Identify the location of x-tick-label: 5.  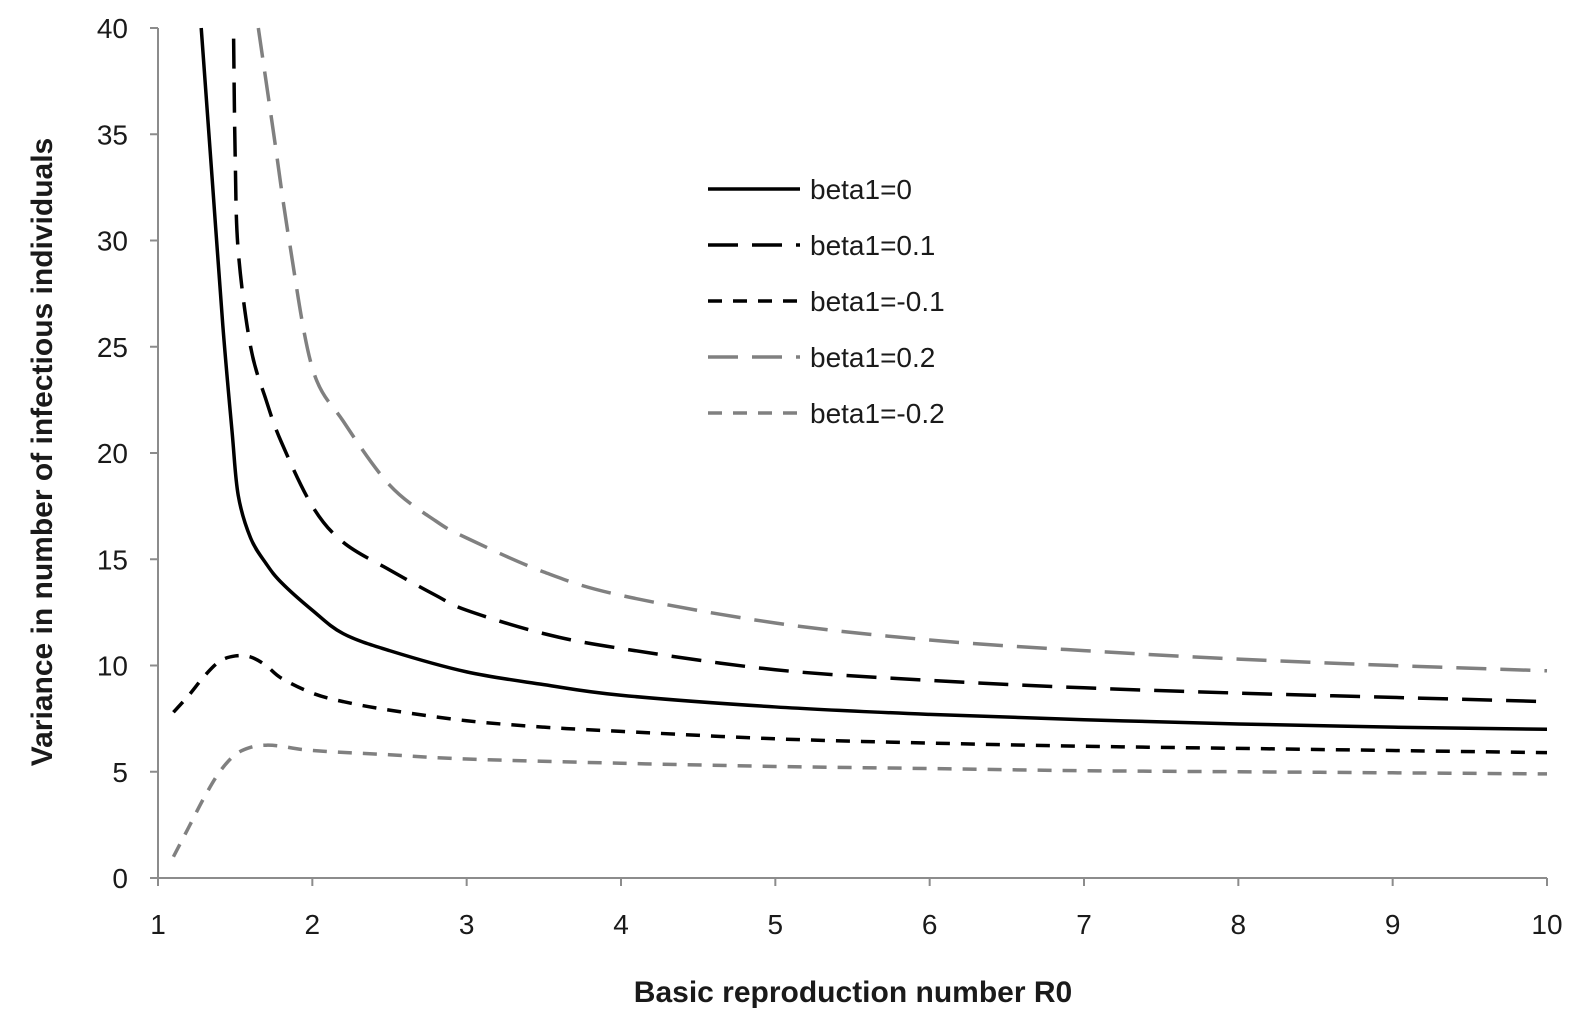
(776, 924).